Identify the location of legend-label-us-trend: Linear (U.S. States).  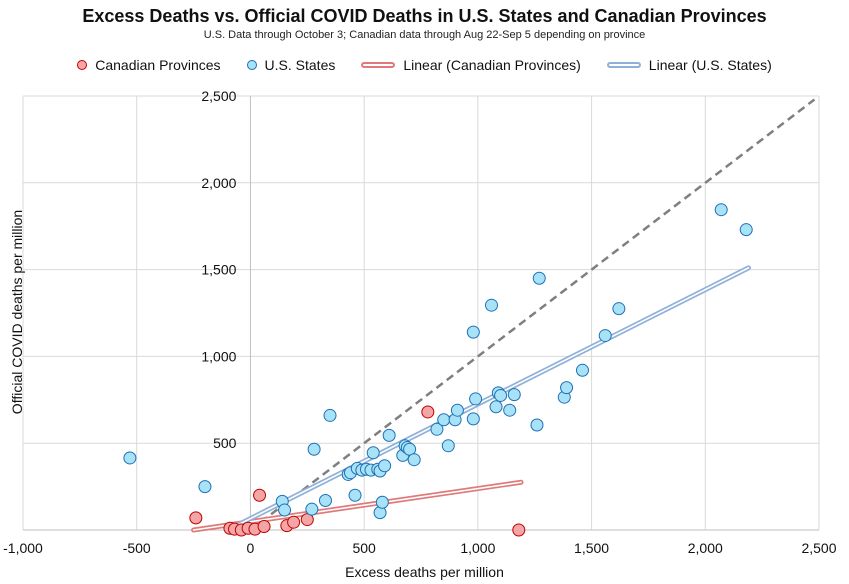
(710, 65).